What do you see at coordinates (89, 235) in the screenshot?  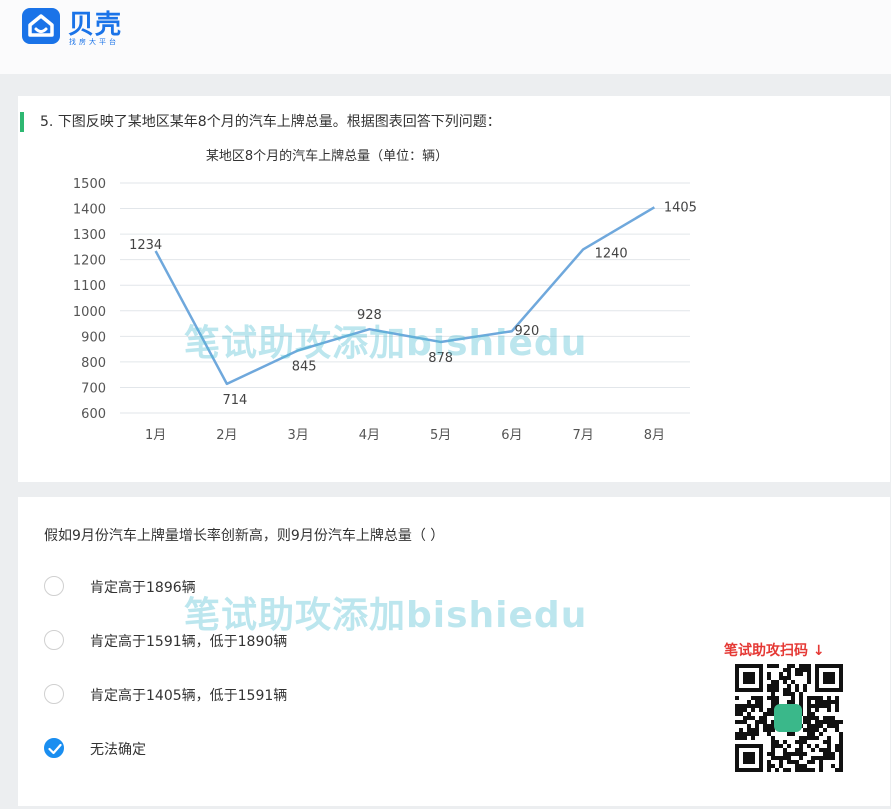 I see `y-tick-label: 1300` at bounding box center [89, 235].